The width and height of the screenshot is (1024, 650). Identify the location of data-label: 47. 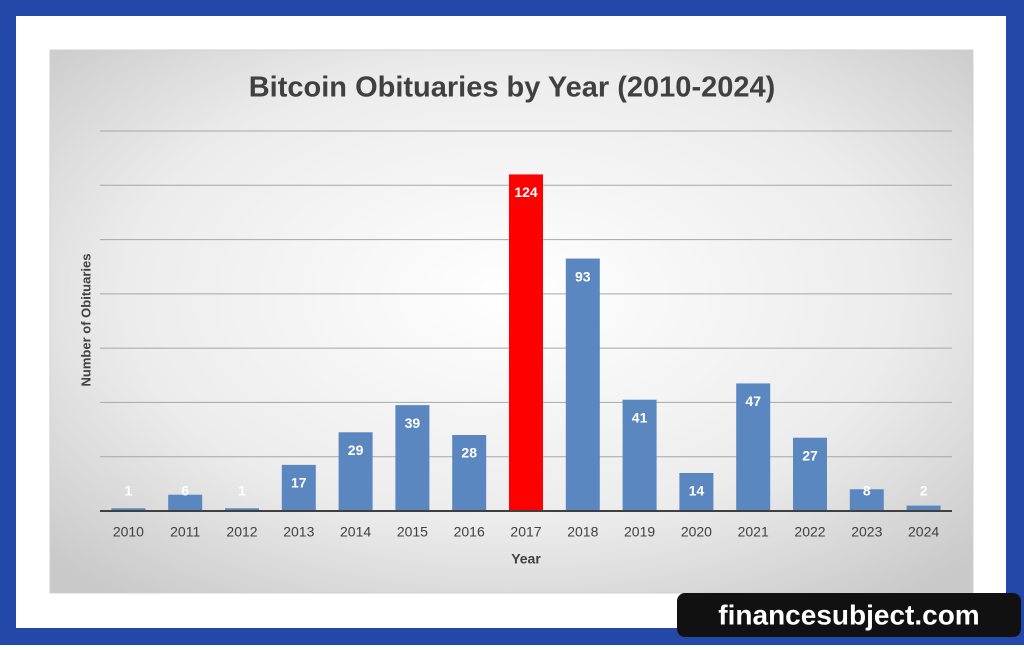
(753, 401).